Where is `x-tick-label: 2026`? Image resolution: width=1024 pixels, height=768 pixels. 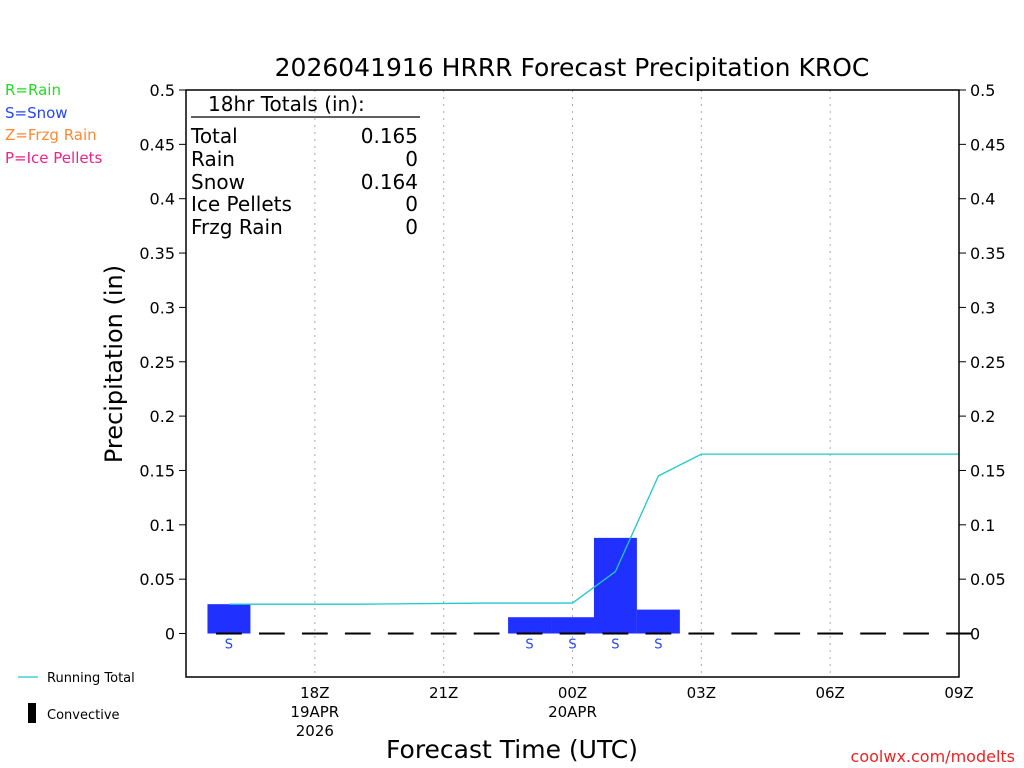 x-tick-label: 2026 is located at coordinates (315, 731).